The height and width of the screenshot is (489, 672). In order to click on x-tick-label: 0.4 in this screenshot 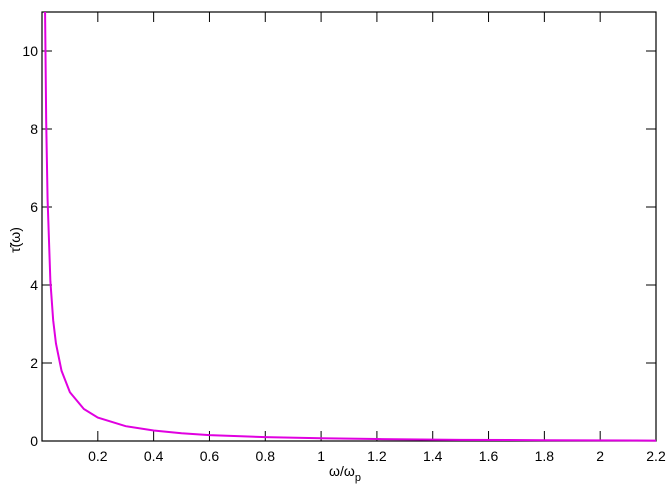, I will do `click(154, 456)`.